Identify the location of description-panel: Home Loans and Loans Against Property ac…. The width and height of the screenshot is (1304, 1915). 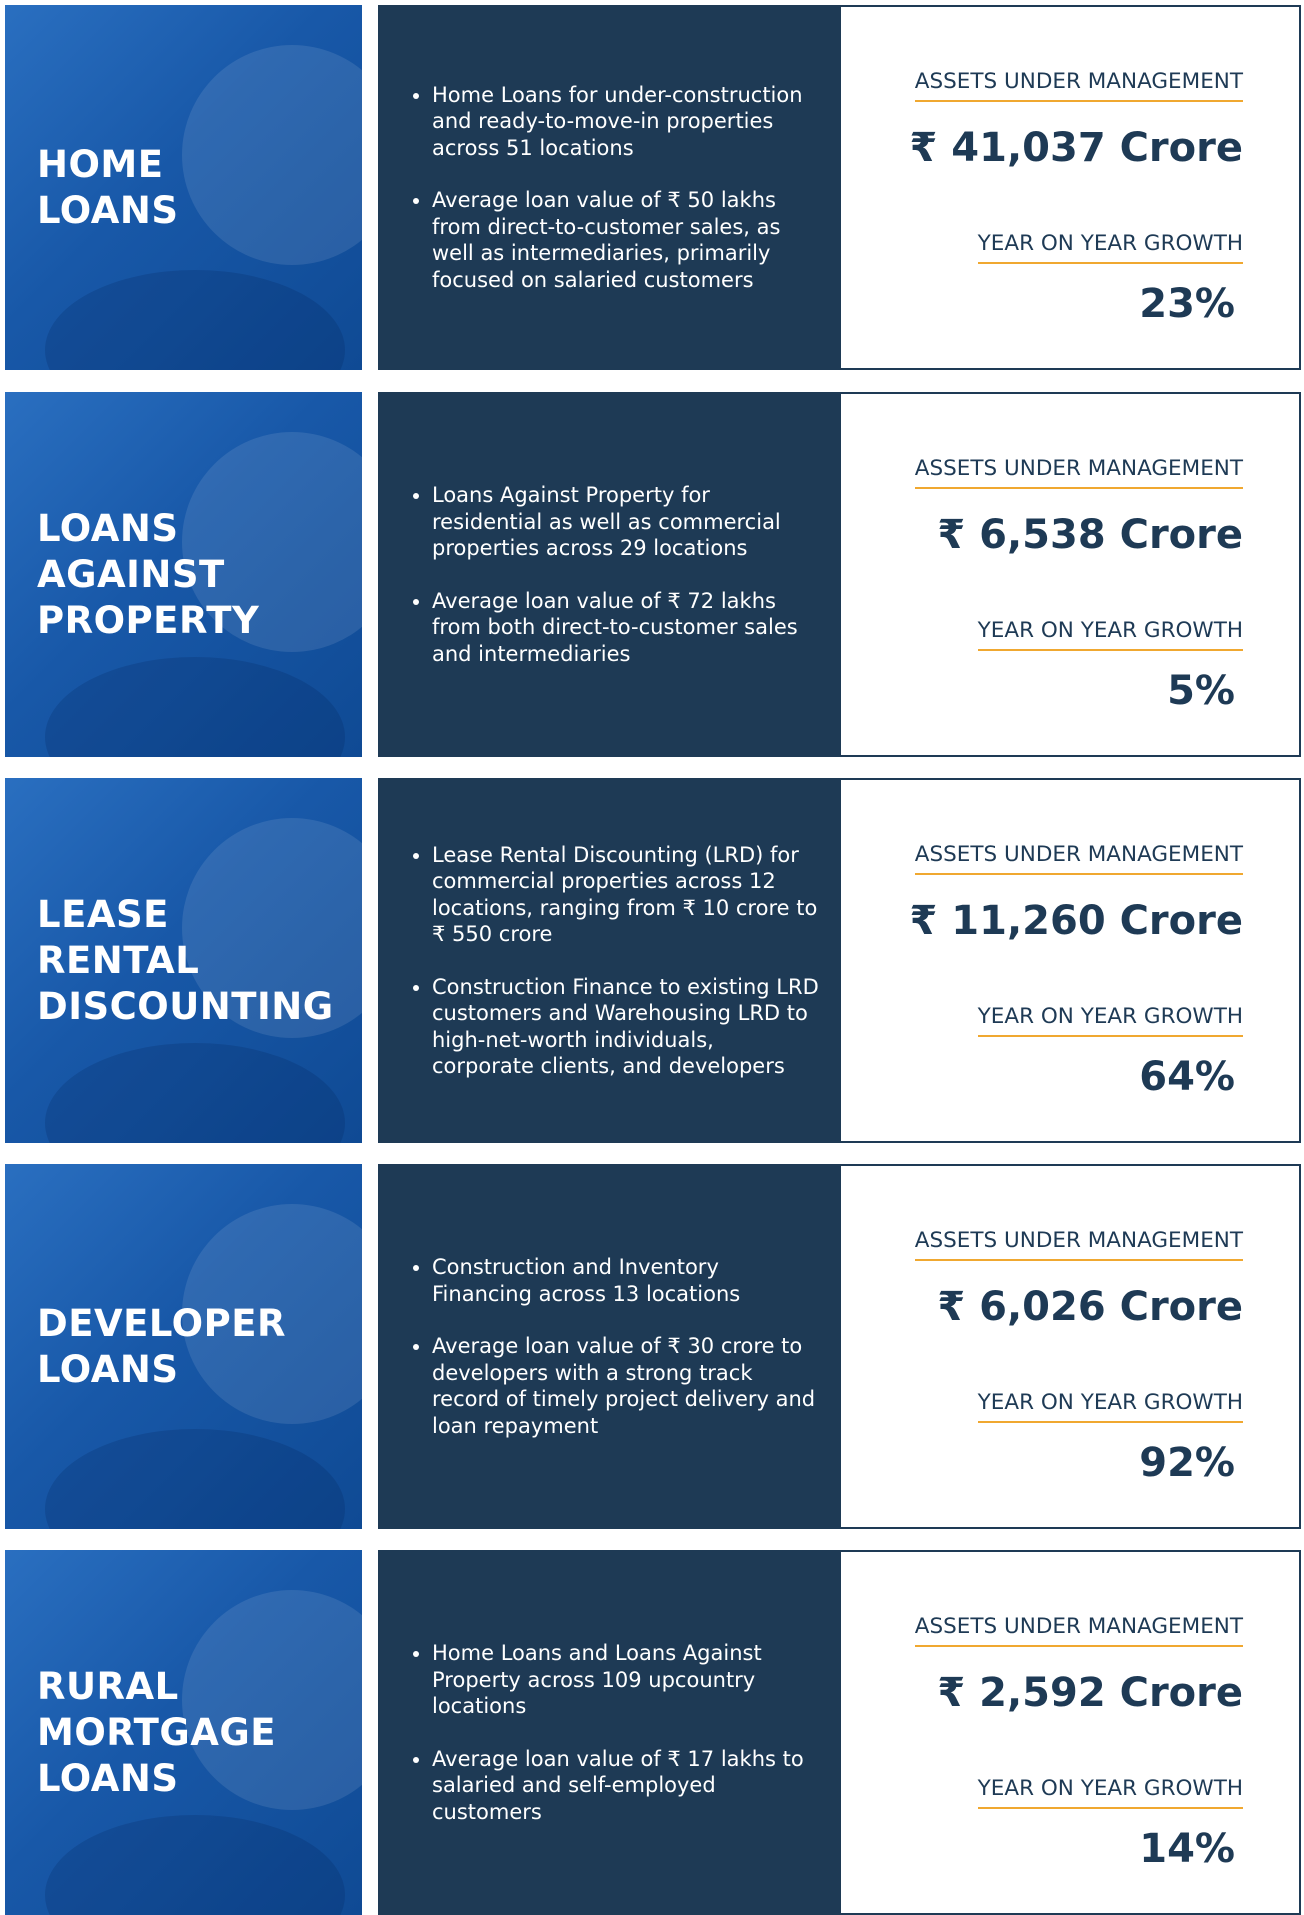
(609, 1732).